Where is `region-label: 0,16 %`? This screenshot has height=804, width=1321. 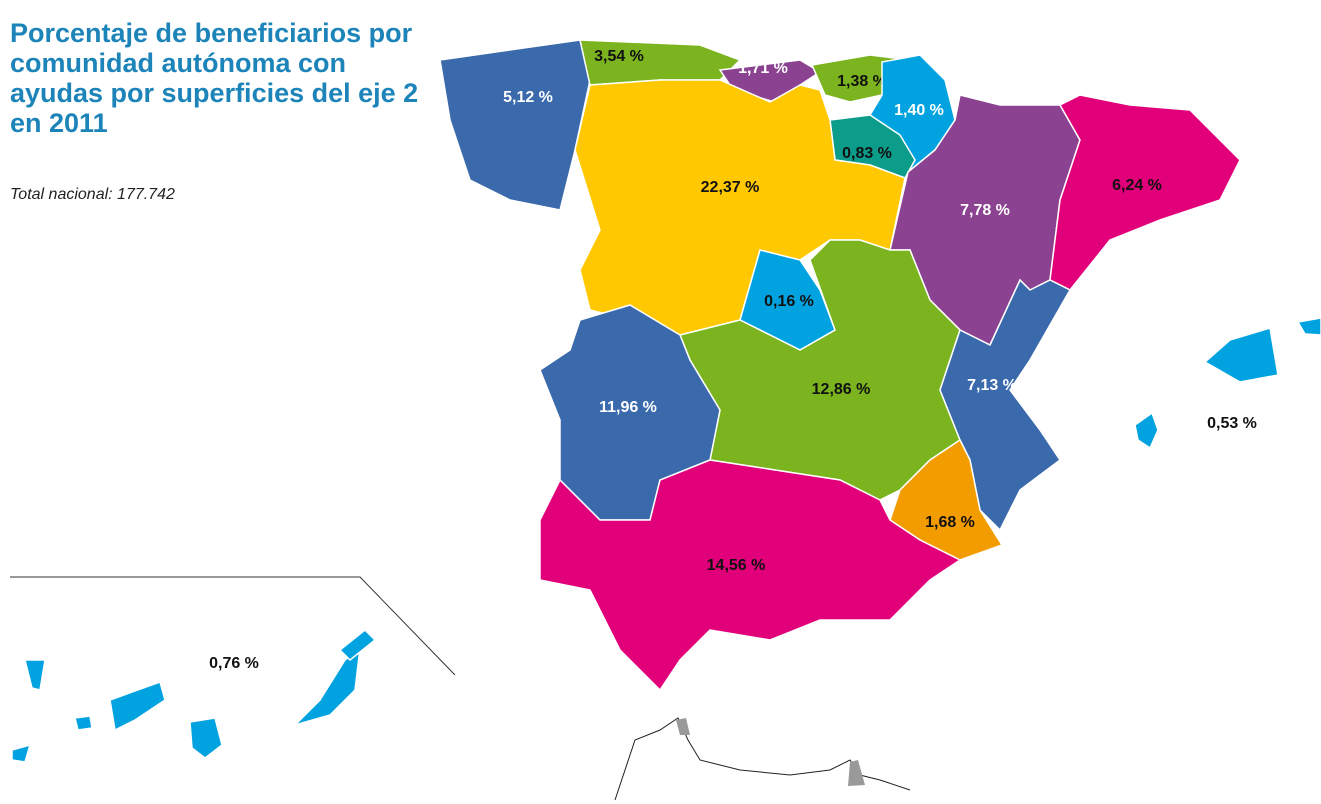
region-label: 0,16 % is located at coordinates (789, 301).